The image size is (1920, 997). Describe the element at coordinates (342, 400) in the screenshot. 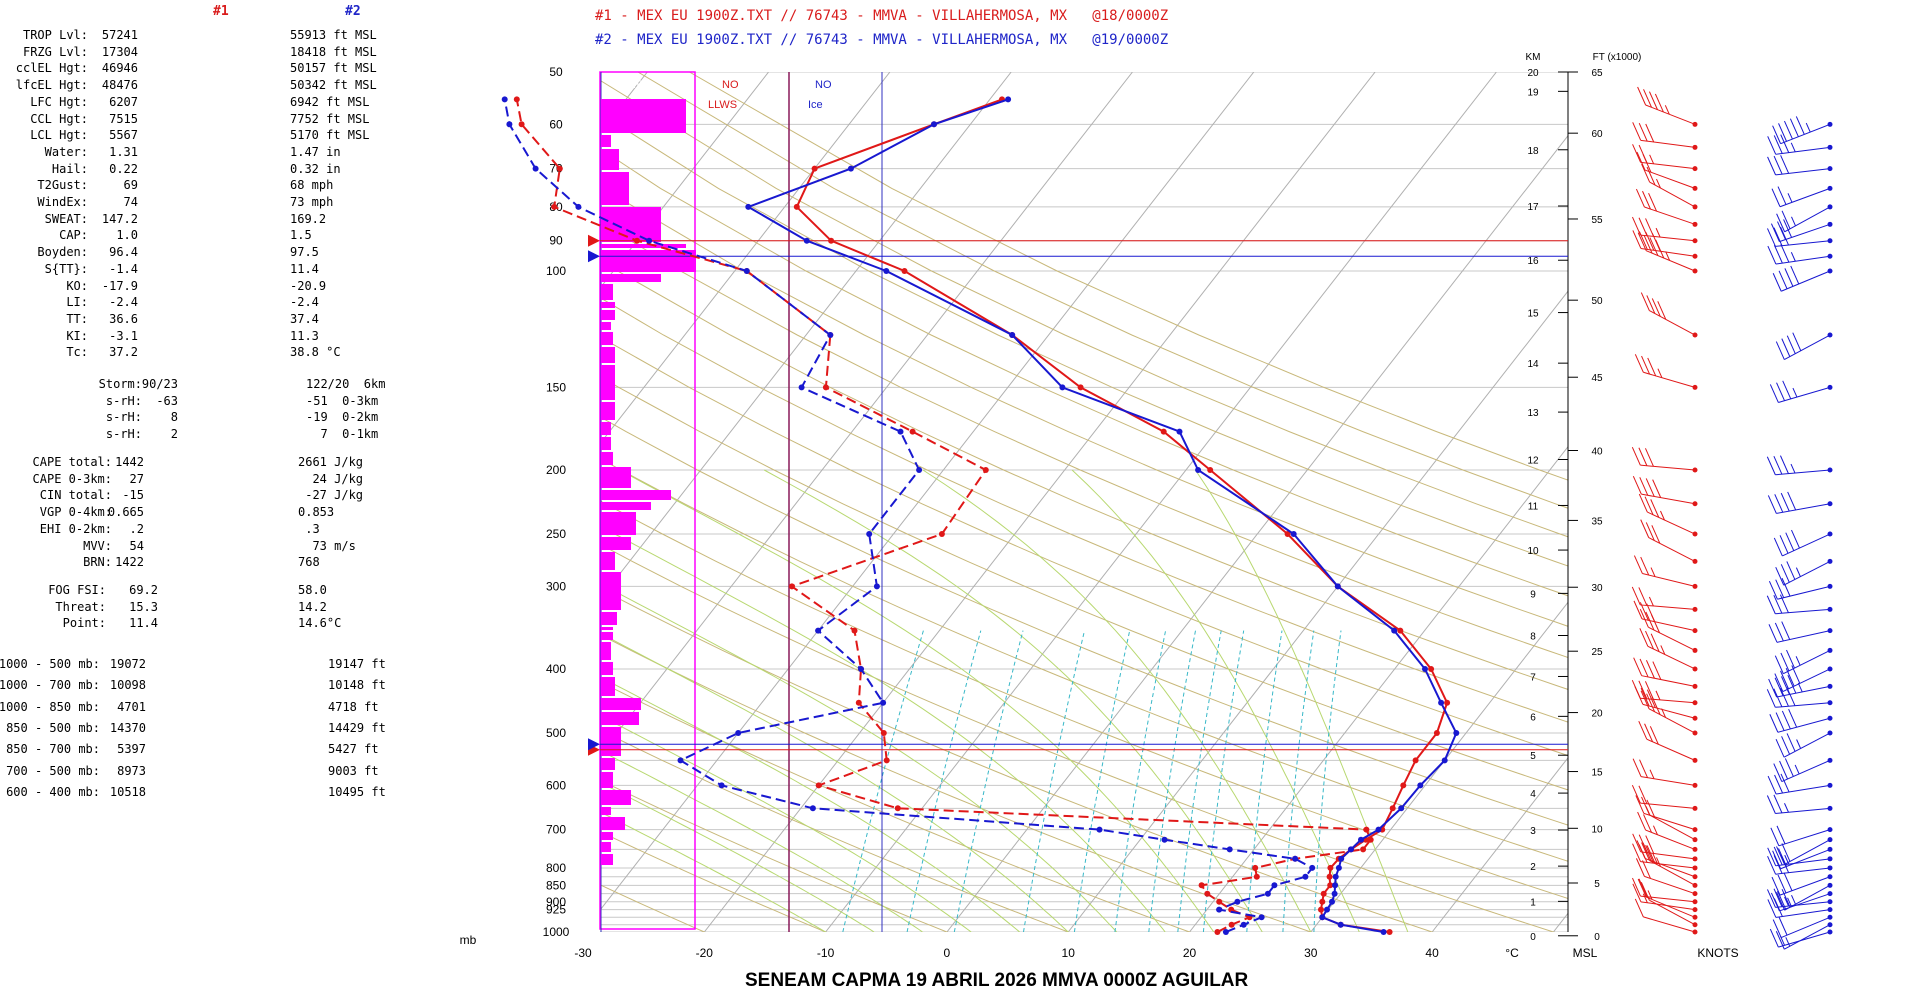

I see `storm-value-run2: -51 0-3km` at that location.